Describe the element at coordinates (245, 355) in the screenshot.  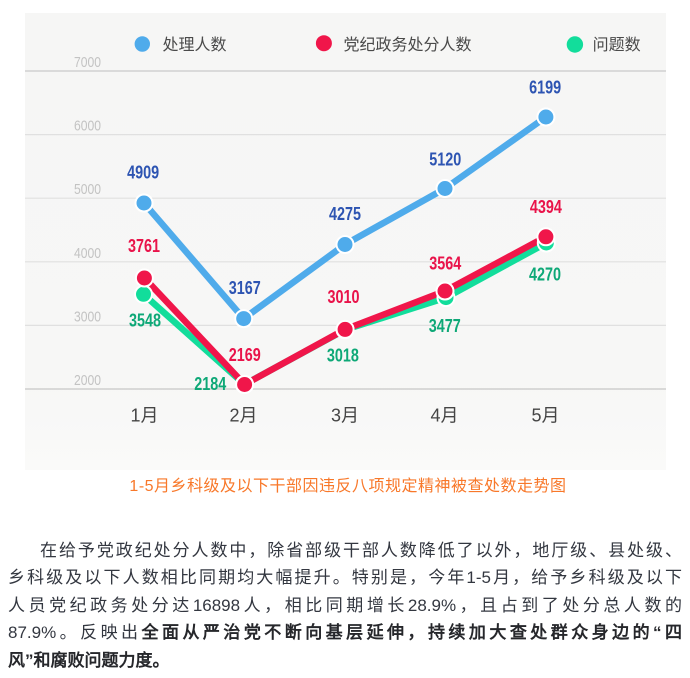
I see `svg-text: 2169` at that location.